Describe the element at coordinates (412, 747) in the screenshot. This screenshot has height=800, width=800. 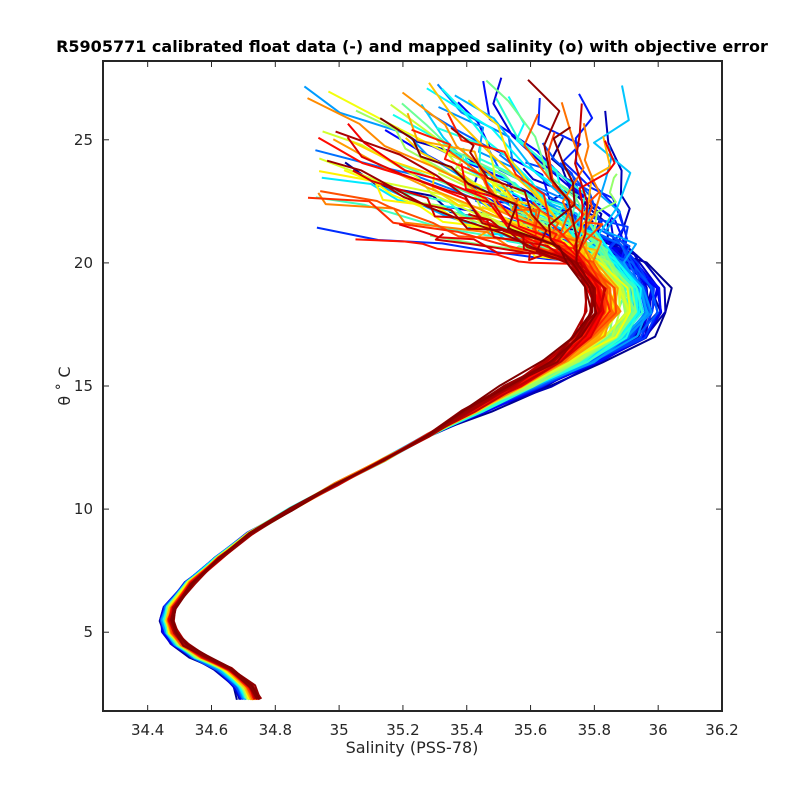
I see `x-axis-label: Salinity (PSS-78)` at that location.